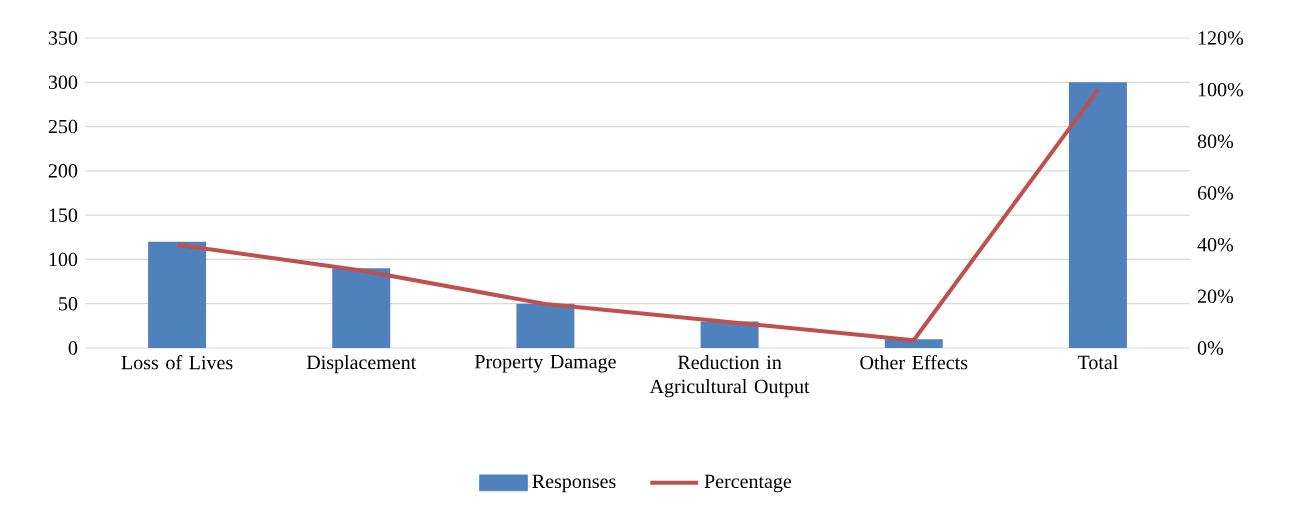 The width and height of the screenshot is (1292, 515). Describe the element at coordinates (1215, 193) in the screenshot. I see `y2-tick-label: 60%` at that location.